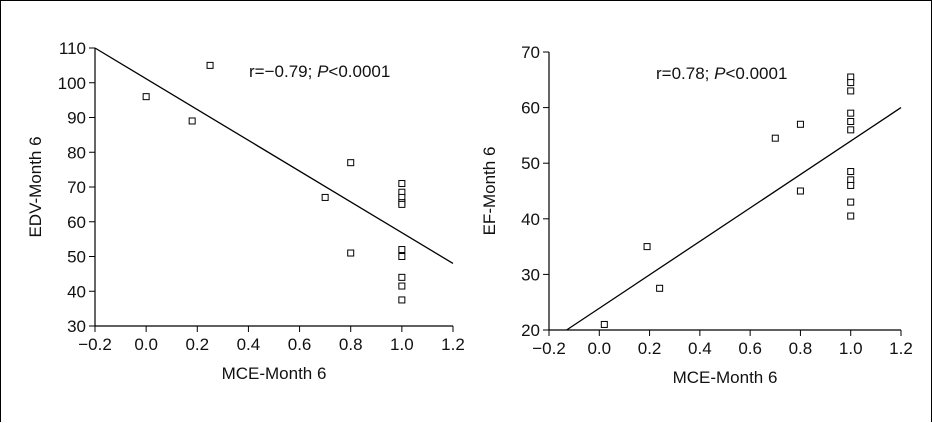  I want to click on y-axis-label: EF-Month 6, so click(489, 191).